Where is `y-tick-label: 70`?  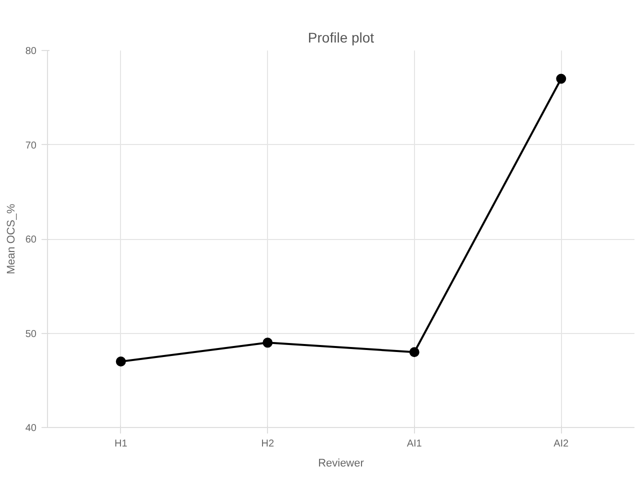 y-tick-label: 70 is located at coordinates (31, 146).